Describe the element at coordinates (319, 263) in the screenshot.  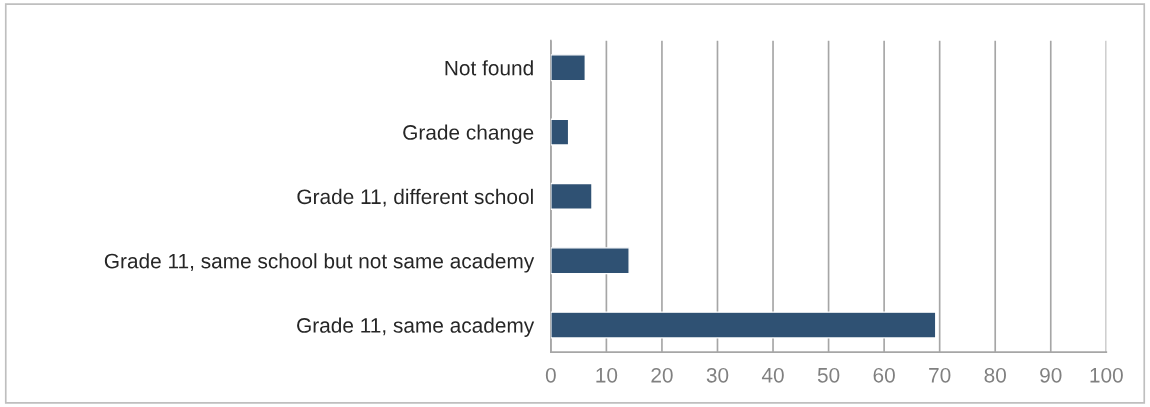
I see `y-tick-label: Grade 11, same school but not same academy` at that location.